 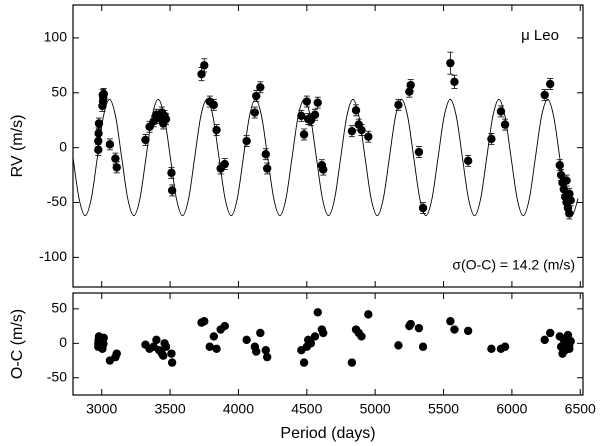 What do you see at coordinates (56, 37) in the screenshot?
I see `y-tick-label: 100` at bounding box center [56, 37].